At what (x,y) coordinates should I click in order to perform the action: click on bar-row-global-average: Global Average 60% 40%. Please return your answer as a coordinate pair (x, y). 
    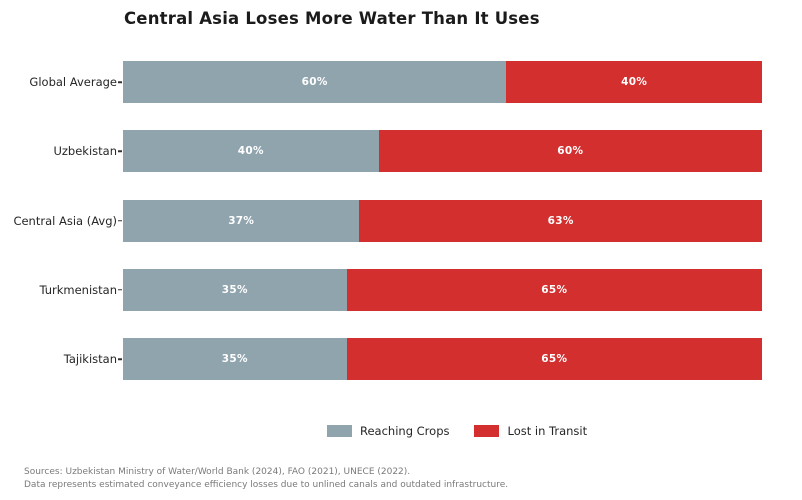
    Looking at the image, I should click on (395, 82).